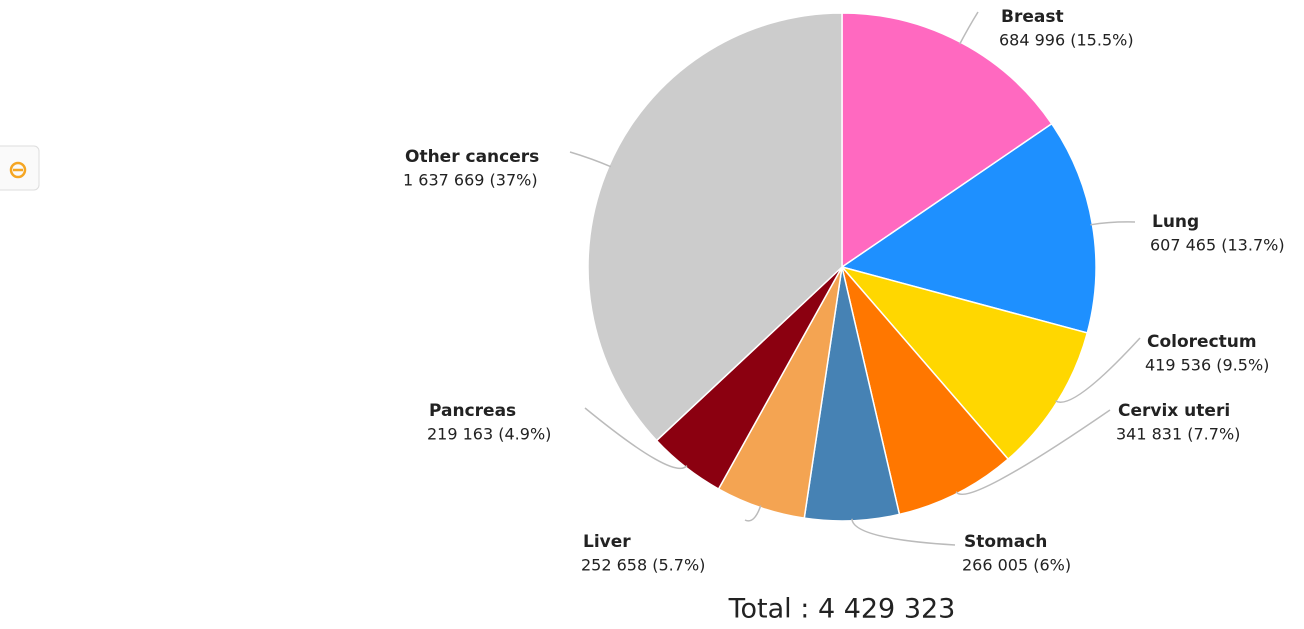 Image resolution: width=1304 pixels, height=629 pixels. Describe the element at coordinates (1207, 365) in the screenshot. I see `slice-value-label: 419 536 (9.5%)` at that location.